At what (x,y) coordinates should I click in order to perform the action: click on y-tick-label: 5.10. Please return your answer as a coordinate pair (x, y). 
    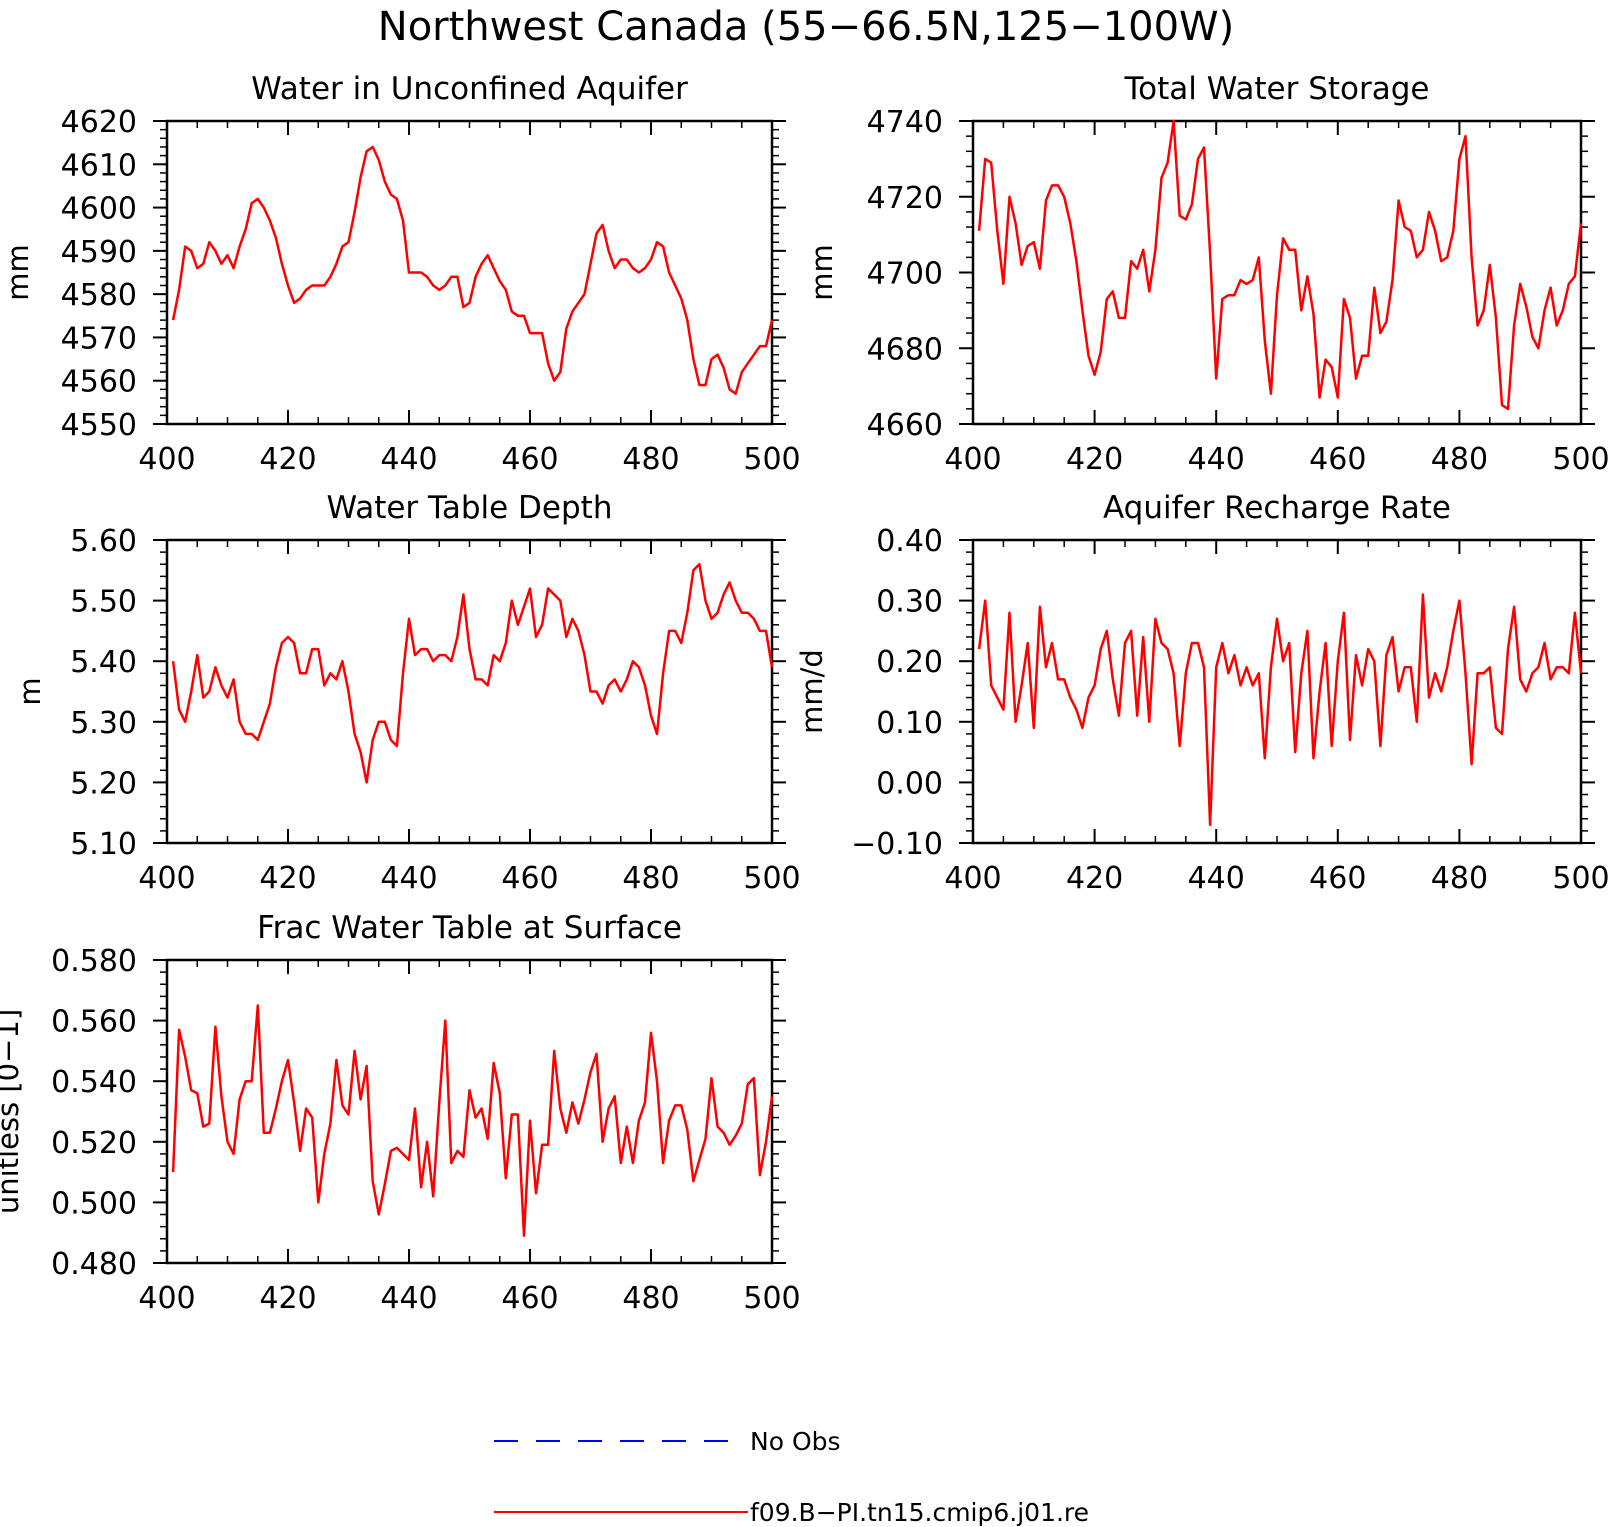
    Looking at the image, I should click on (103, 844).